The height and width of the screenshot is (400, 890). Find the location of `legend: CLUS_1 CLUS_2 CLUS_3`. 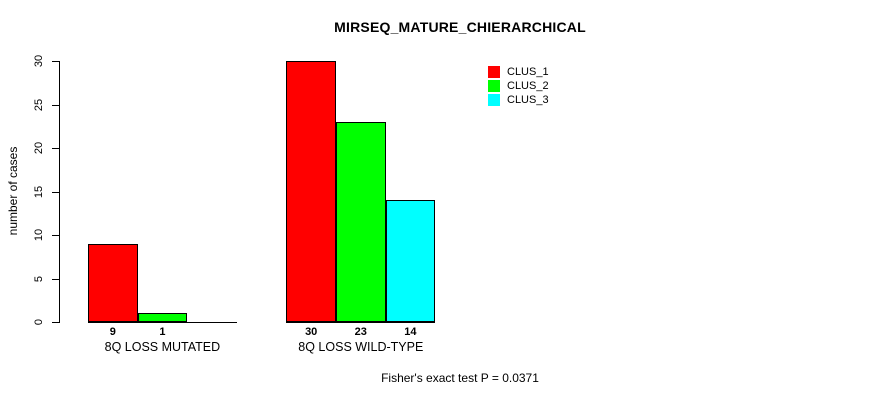

legend: CLUS_1 CLUS_2 CLUS_3 is located at coordinates (518, 86).